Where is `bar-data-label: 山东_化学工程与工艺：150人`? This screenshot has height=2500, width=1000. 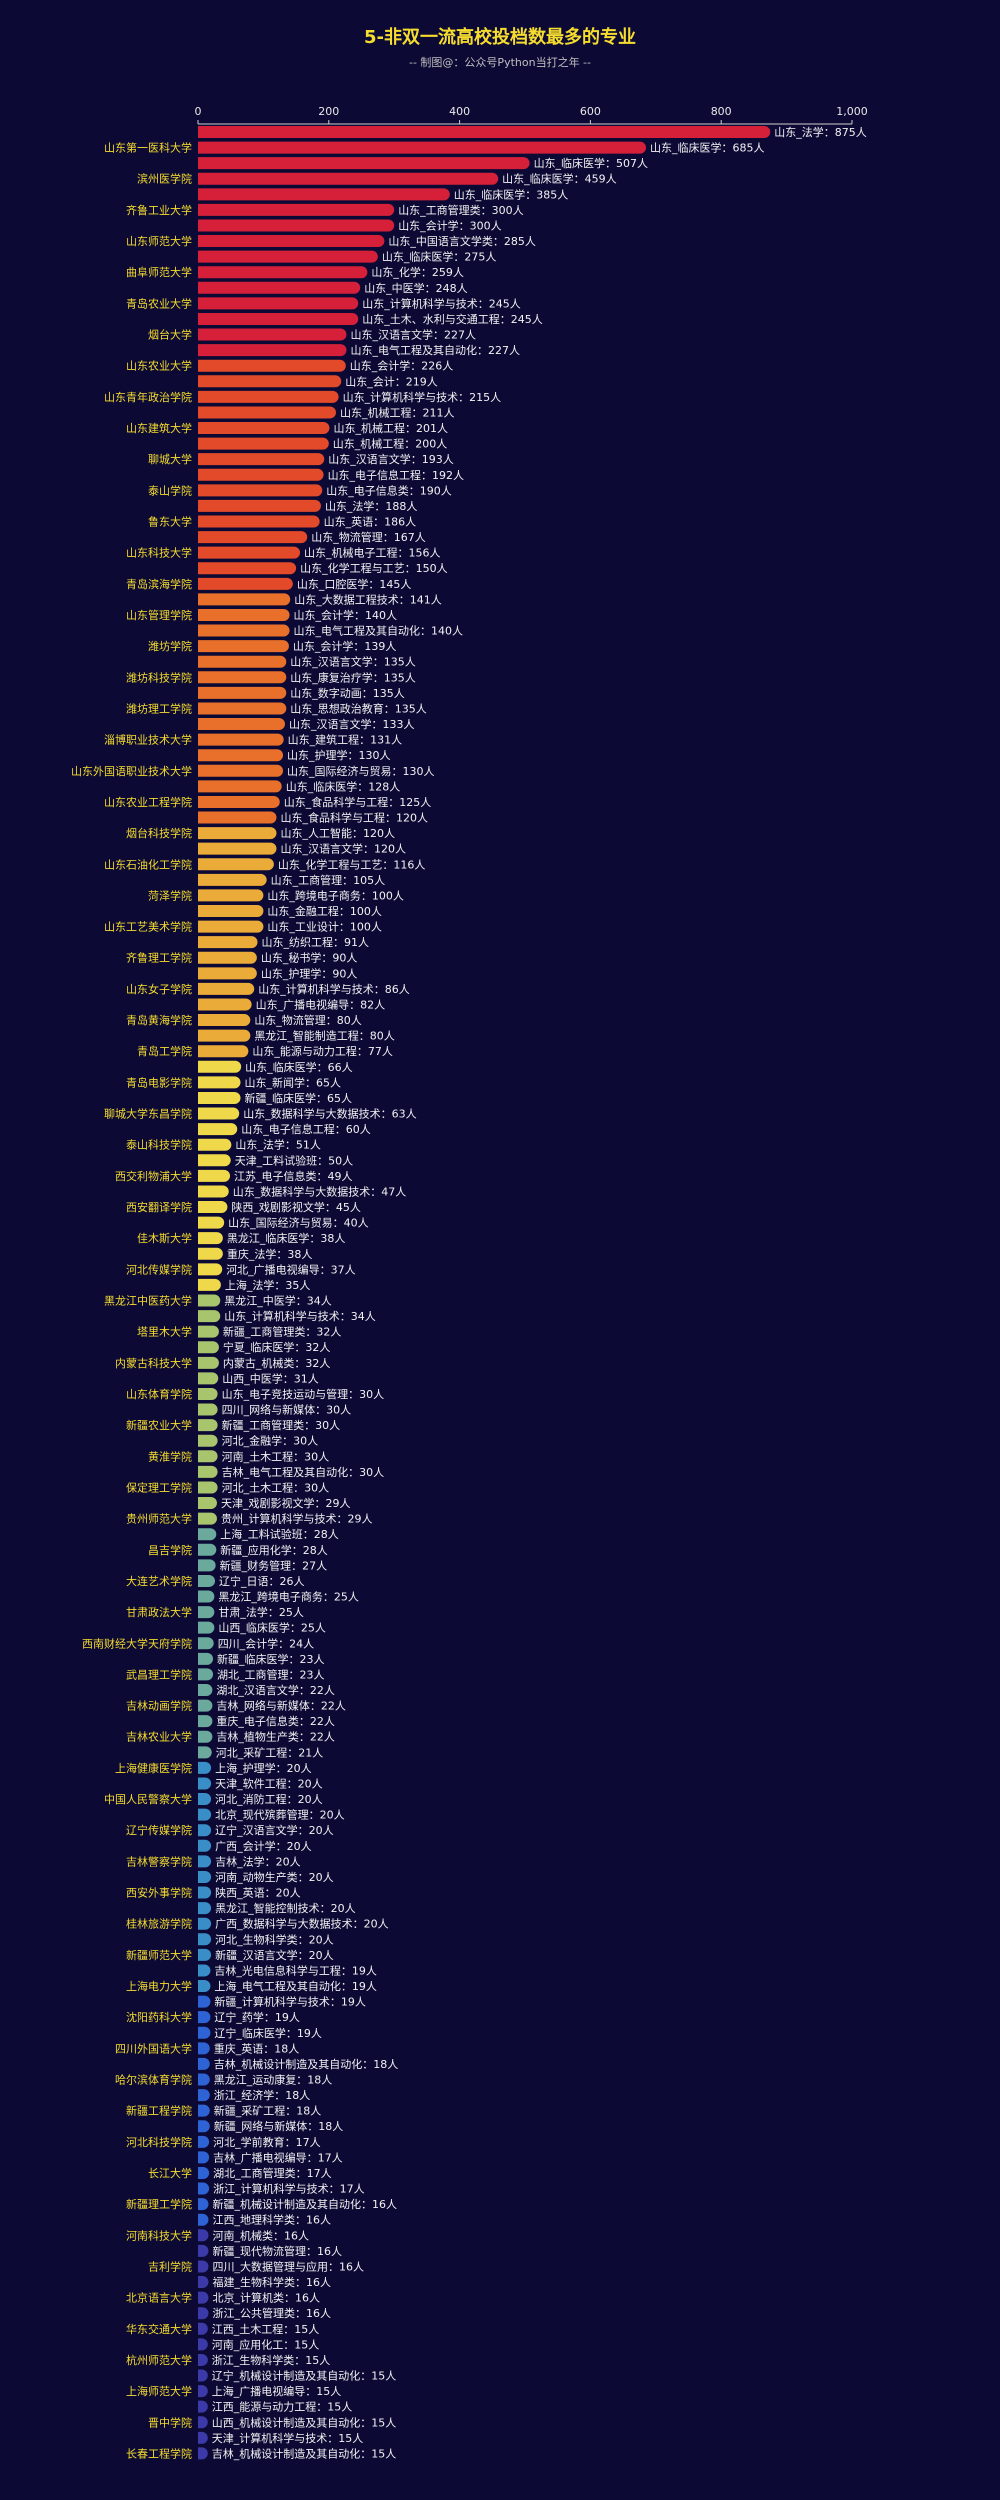
bar-data-label: 山东_化学工程与工艺：150人 is located at coordinates (374, 568).